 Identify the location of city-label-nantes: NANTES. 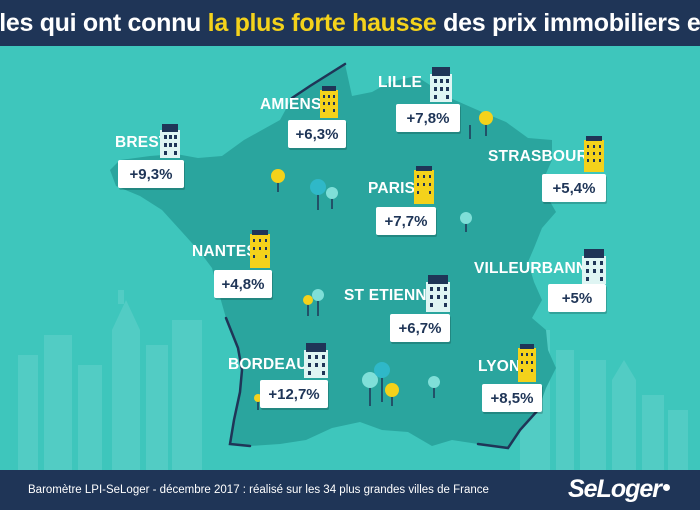
(224, 251).